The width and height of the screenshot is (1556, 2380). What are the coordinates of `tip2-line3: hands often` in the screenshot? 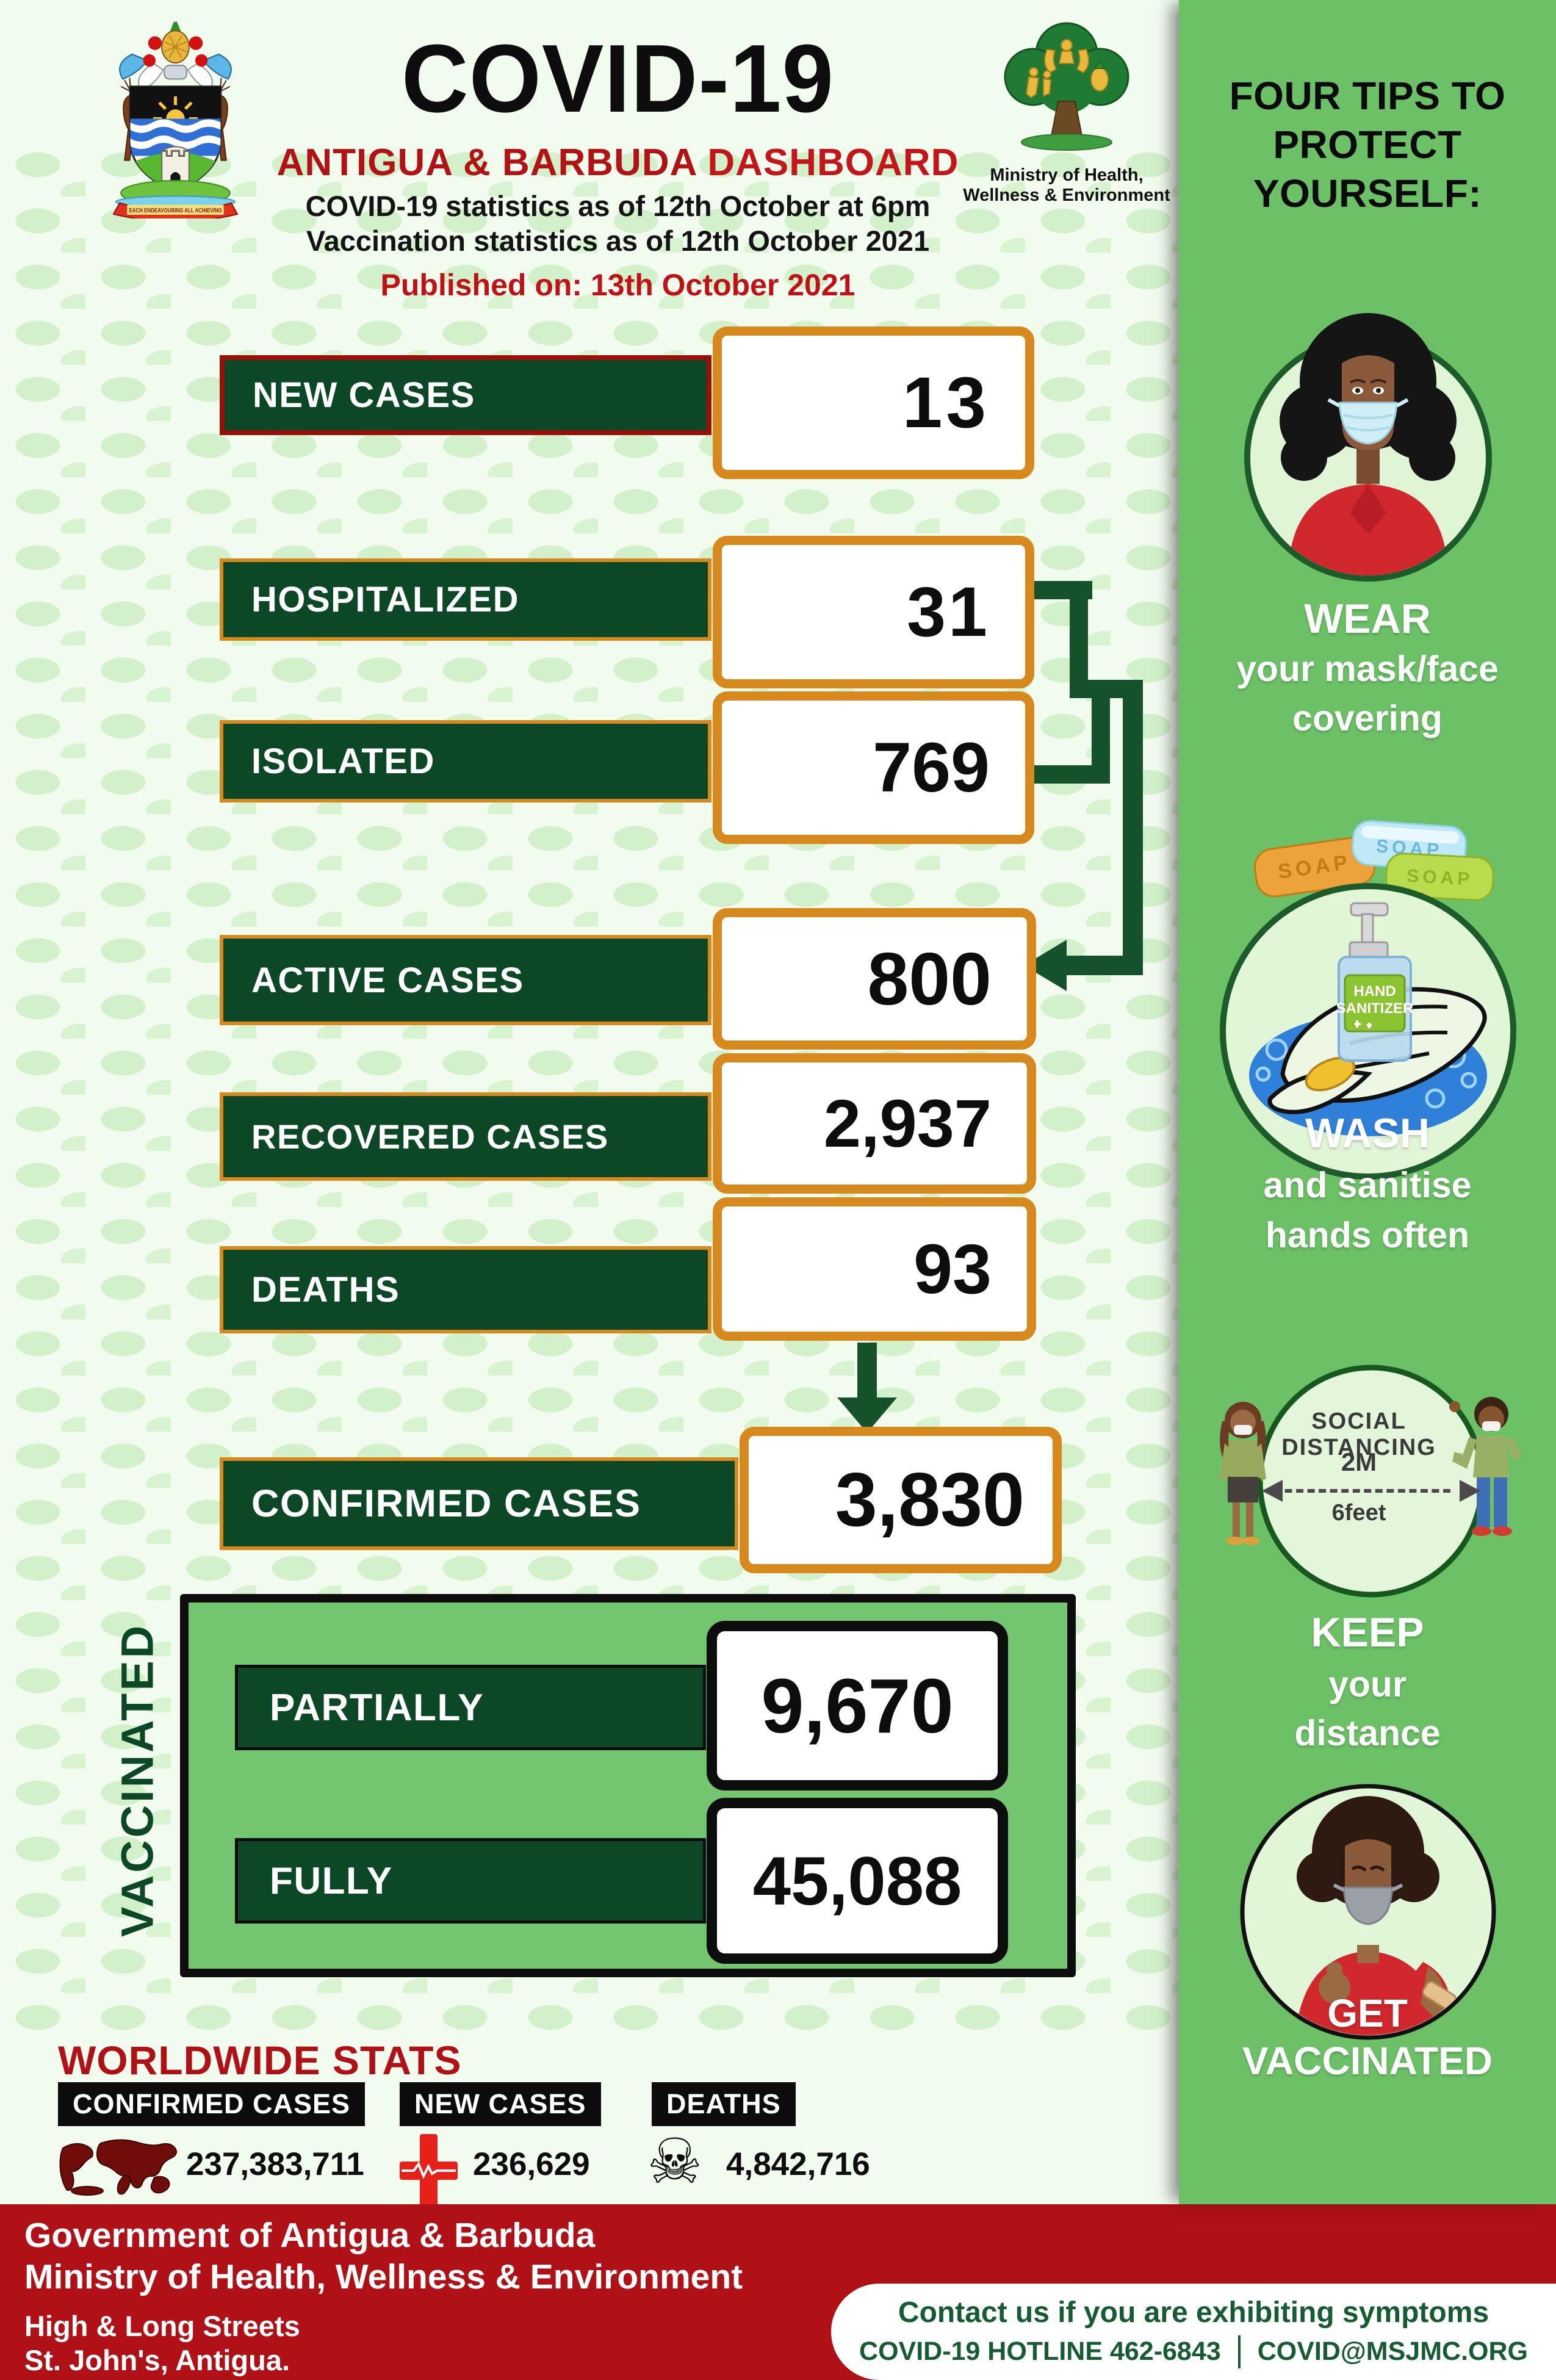 It's located at (1368, 1235).